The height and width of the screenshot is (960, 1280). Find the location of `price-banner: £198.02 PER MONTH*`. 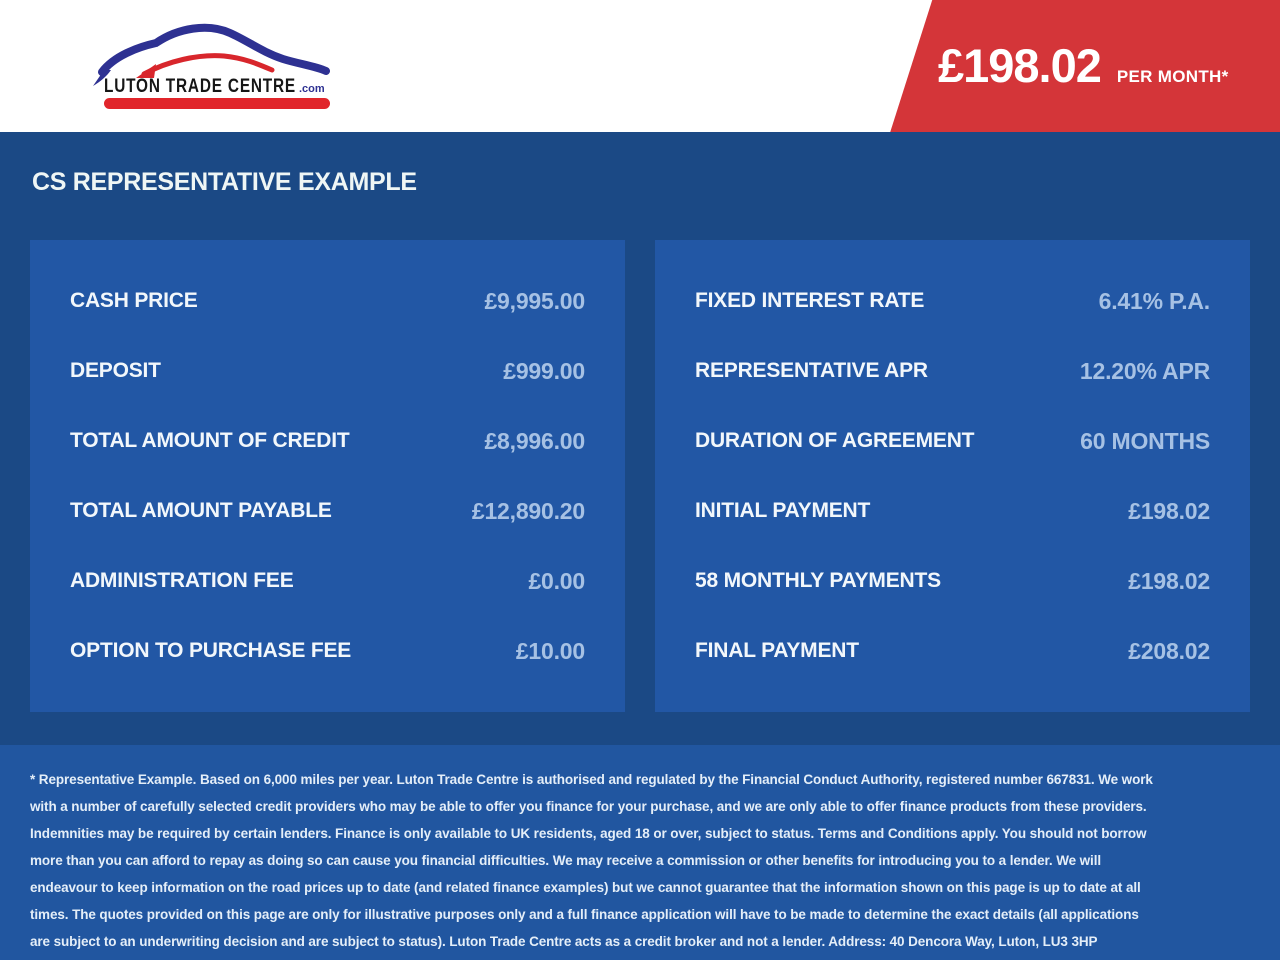

price-banner: £198.02 PER MONTH* is located at coordinates (1085, 66).